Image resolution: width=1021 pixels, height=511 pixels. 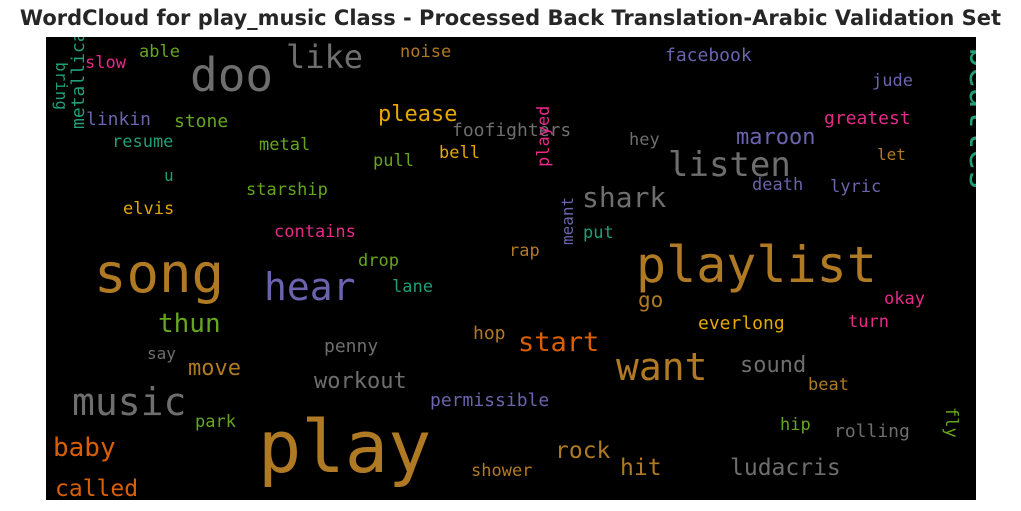 I want to click on word-metal: metal, so click(x=284, y=145).